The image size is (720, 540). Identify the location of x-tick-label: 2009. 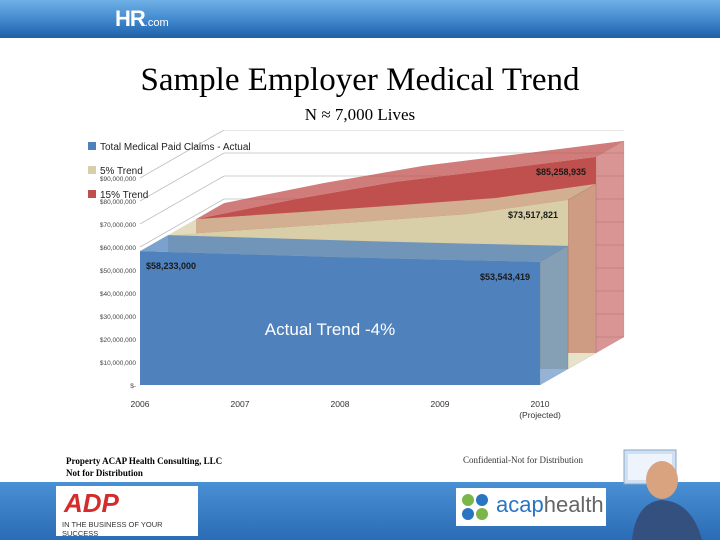
(440, 404).